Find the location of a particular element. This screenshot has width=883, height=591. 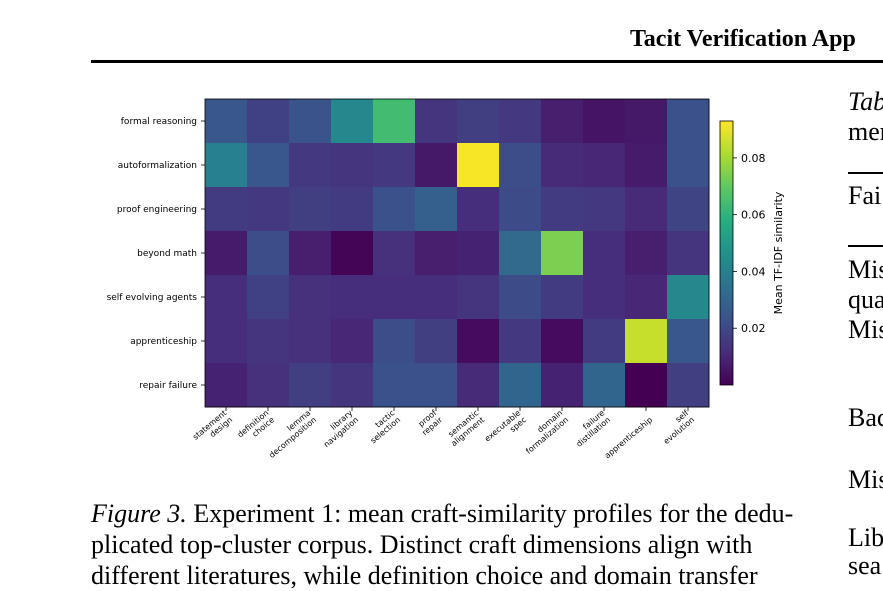

column-label: selfevolution is located at coordinates (676, 427).